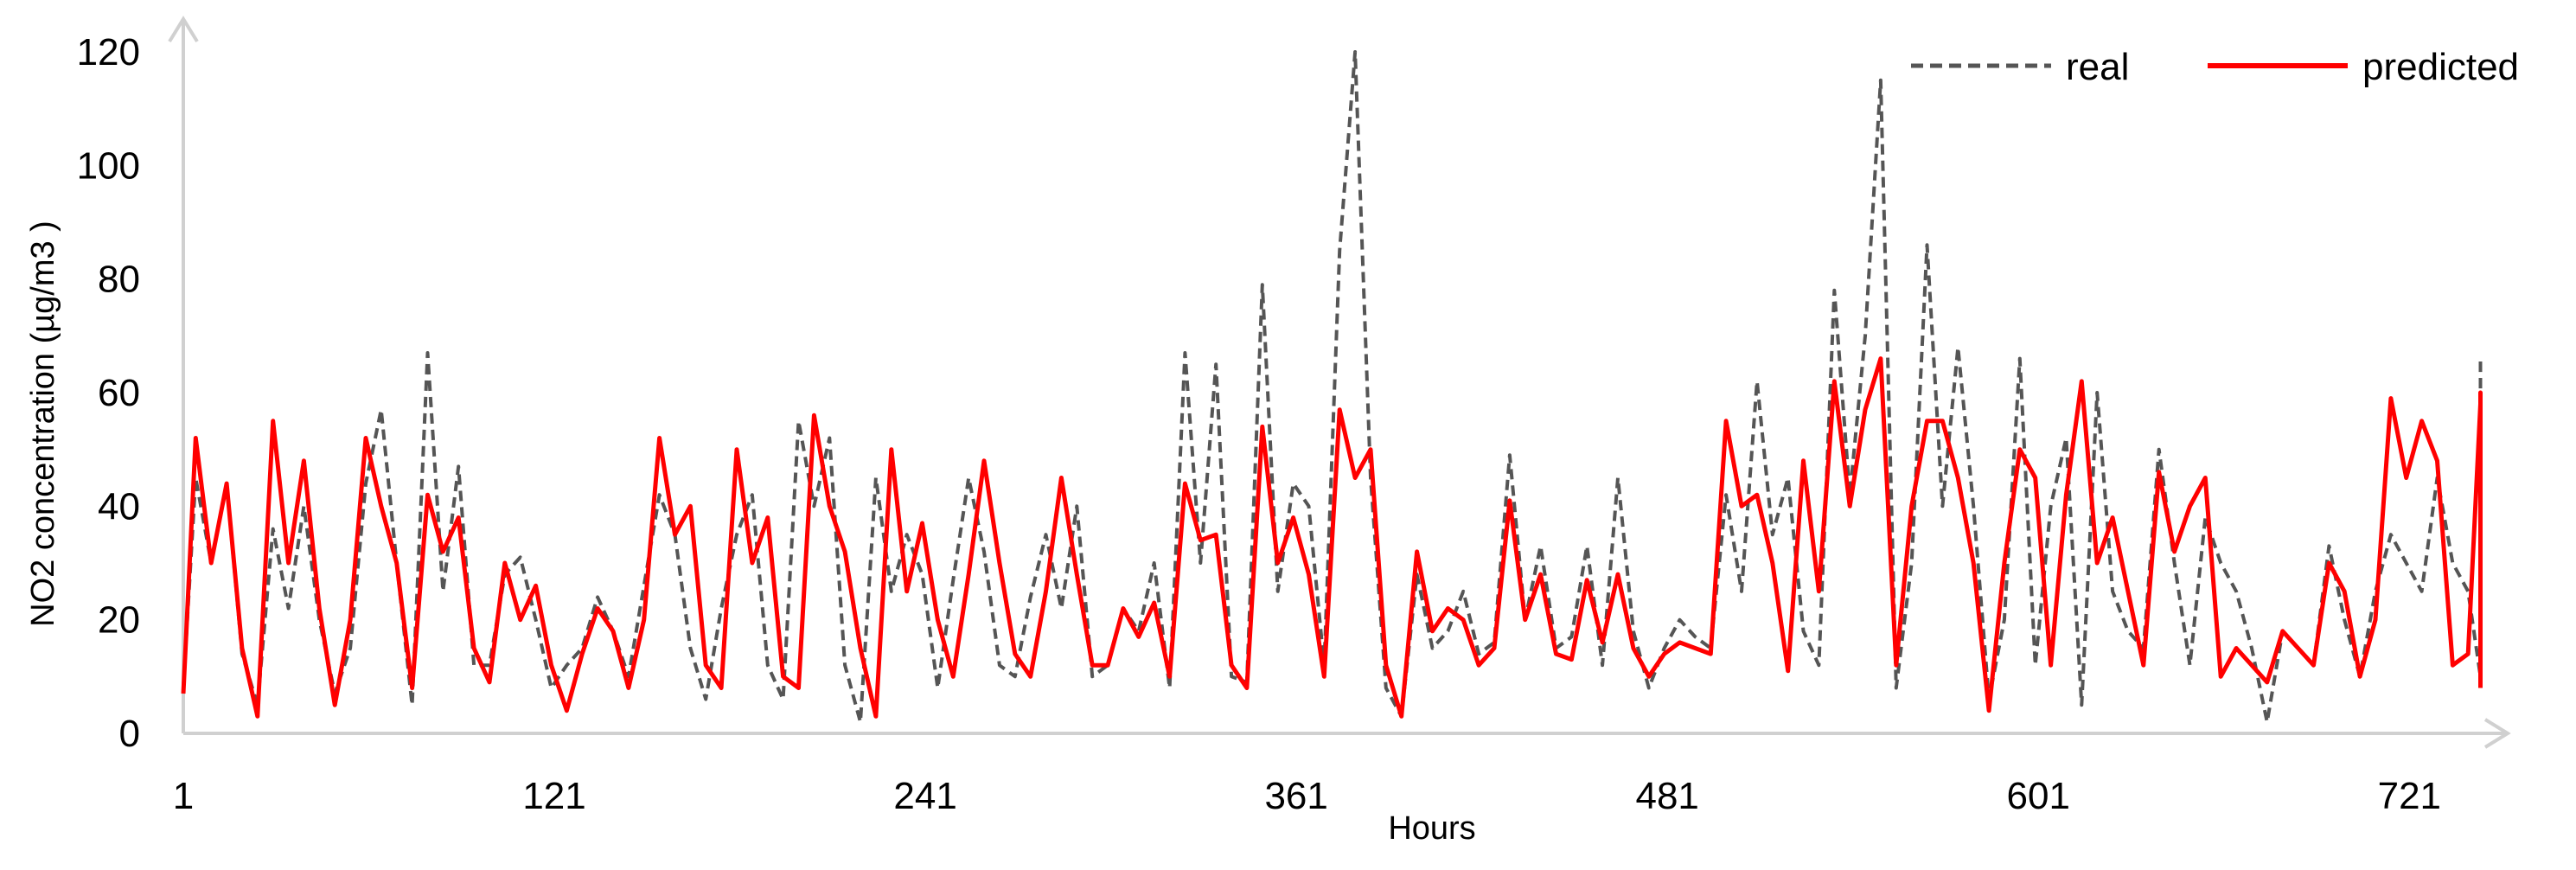 The height and width of the screenshot is (870, 2576). What do you see at coordinates (1295, 796) in the screenshot?
I see `x-tick-label: 361` at bounding box center [1295, 796].